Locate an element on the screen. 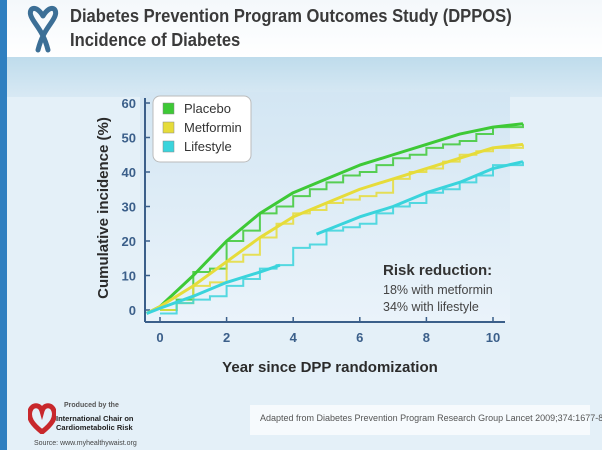  y-tick-label: 50 is located at coordinates (129, 138).